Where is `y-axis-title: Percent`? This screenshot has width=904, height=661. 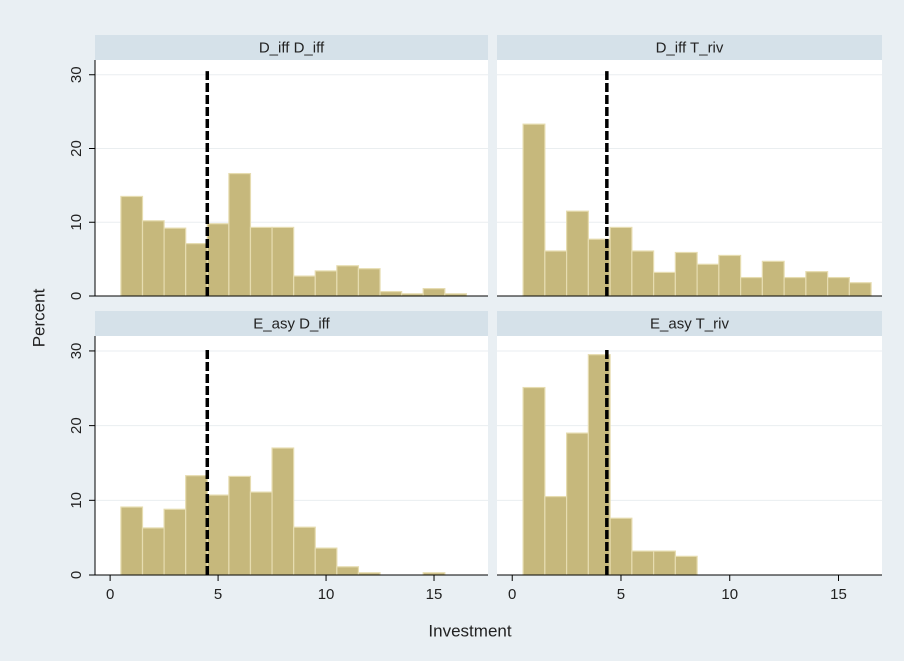
y-axis-title: Percent is located at coordinates (38, 317).